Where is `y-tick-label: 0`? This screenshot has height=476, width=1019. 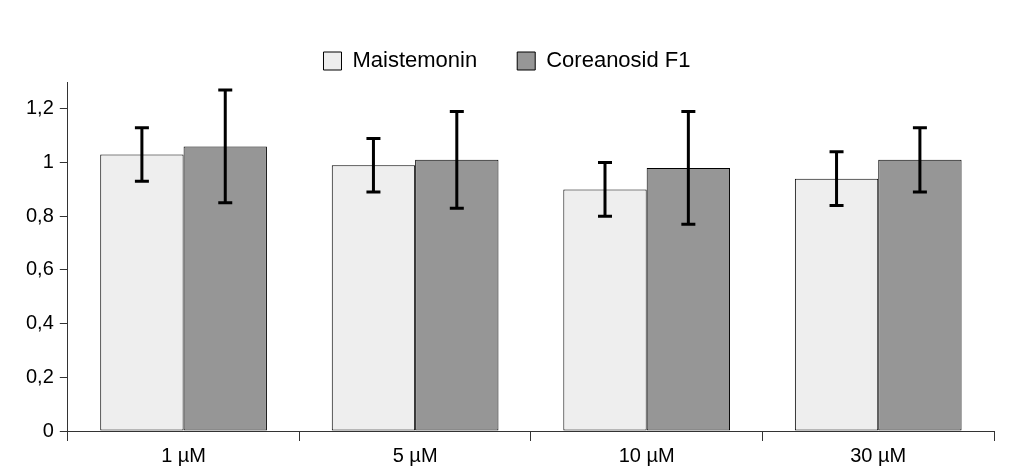 y-tick-label: 0 is located at coordinates (48, 429).